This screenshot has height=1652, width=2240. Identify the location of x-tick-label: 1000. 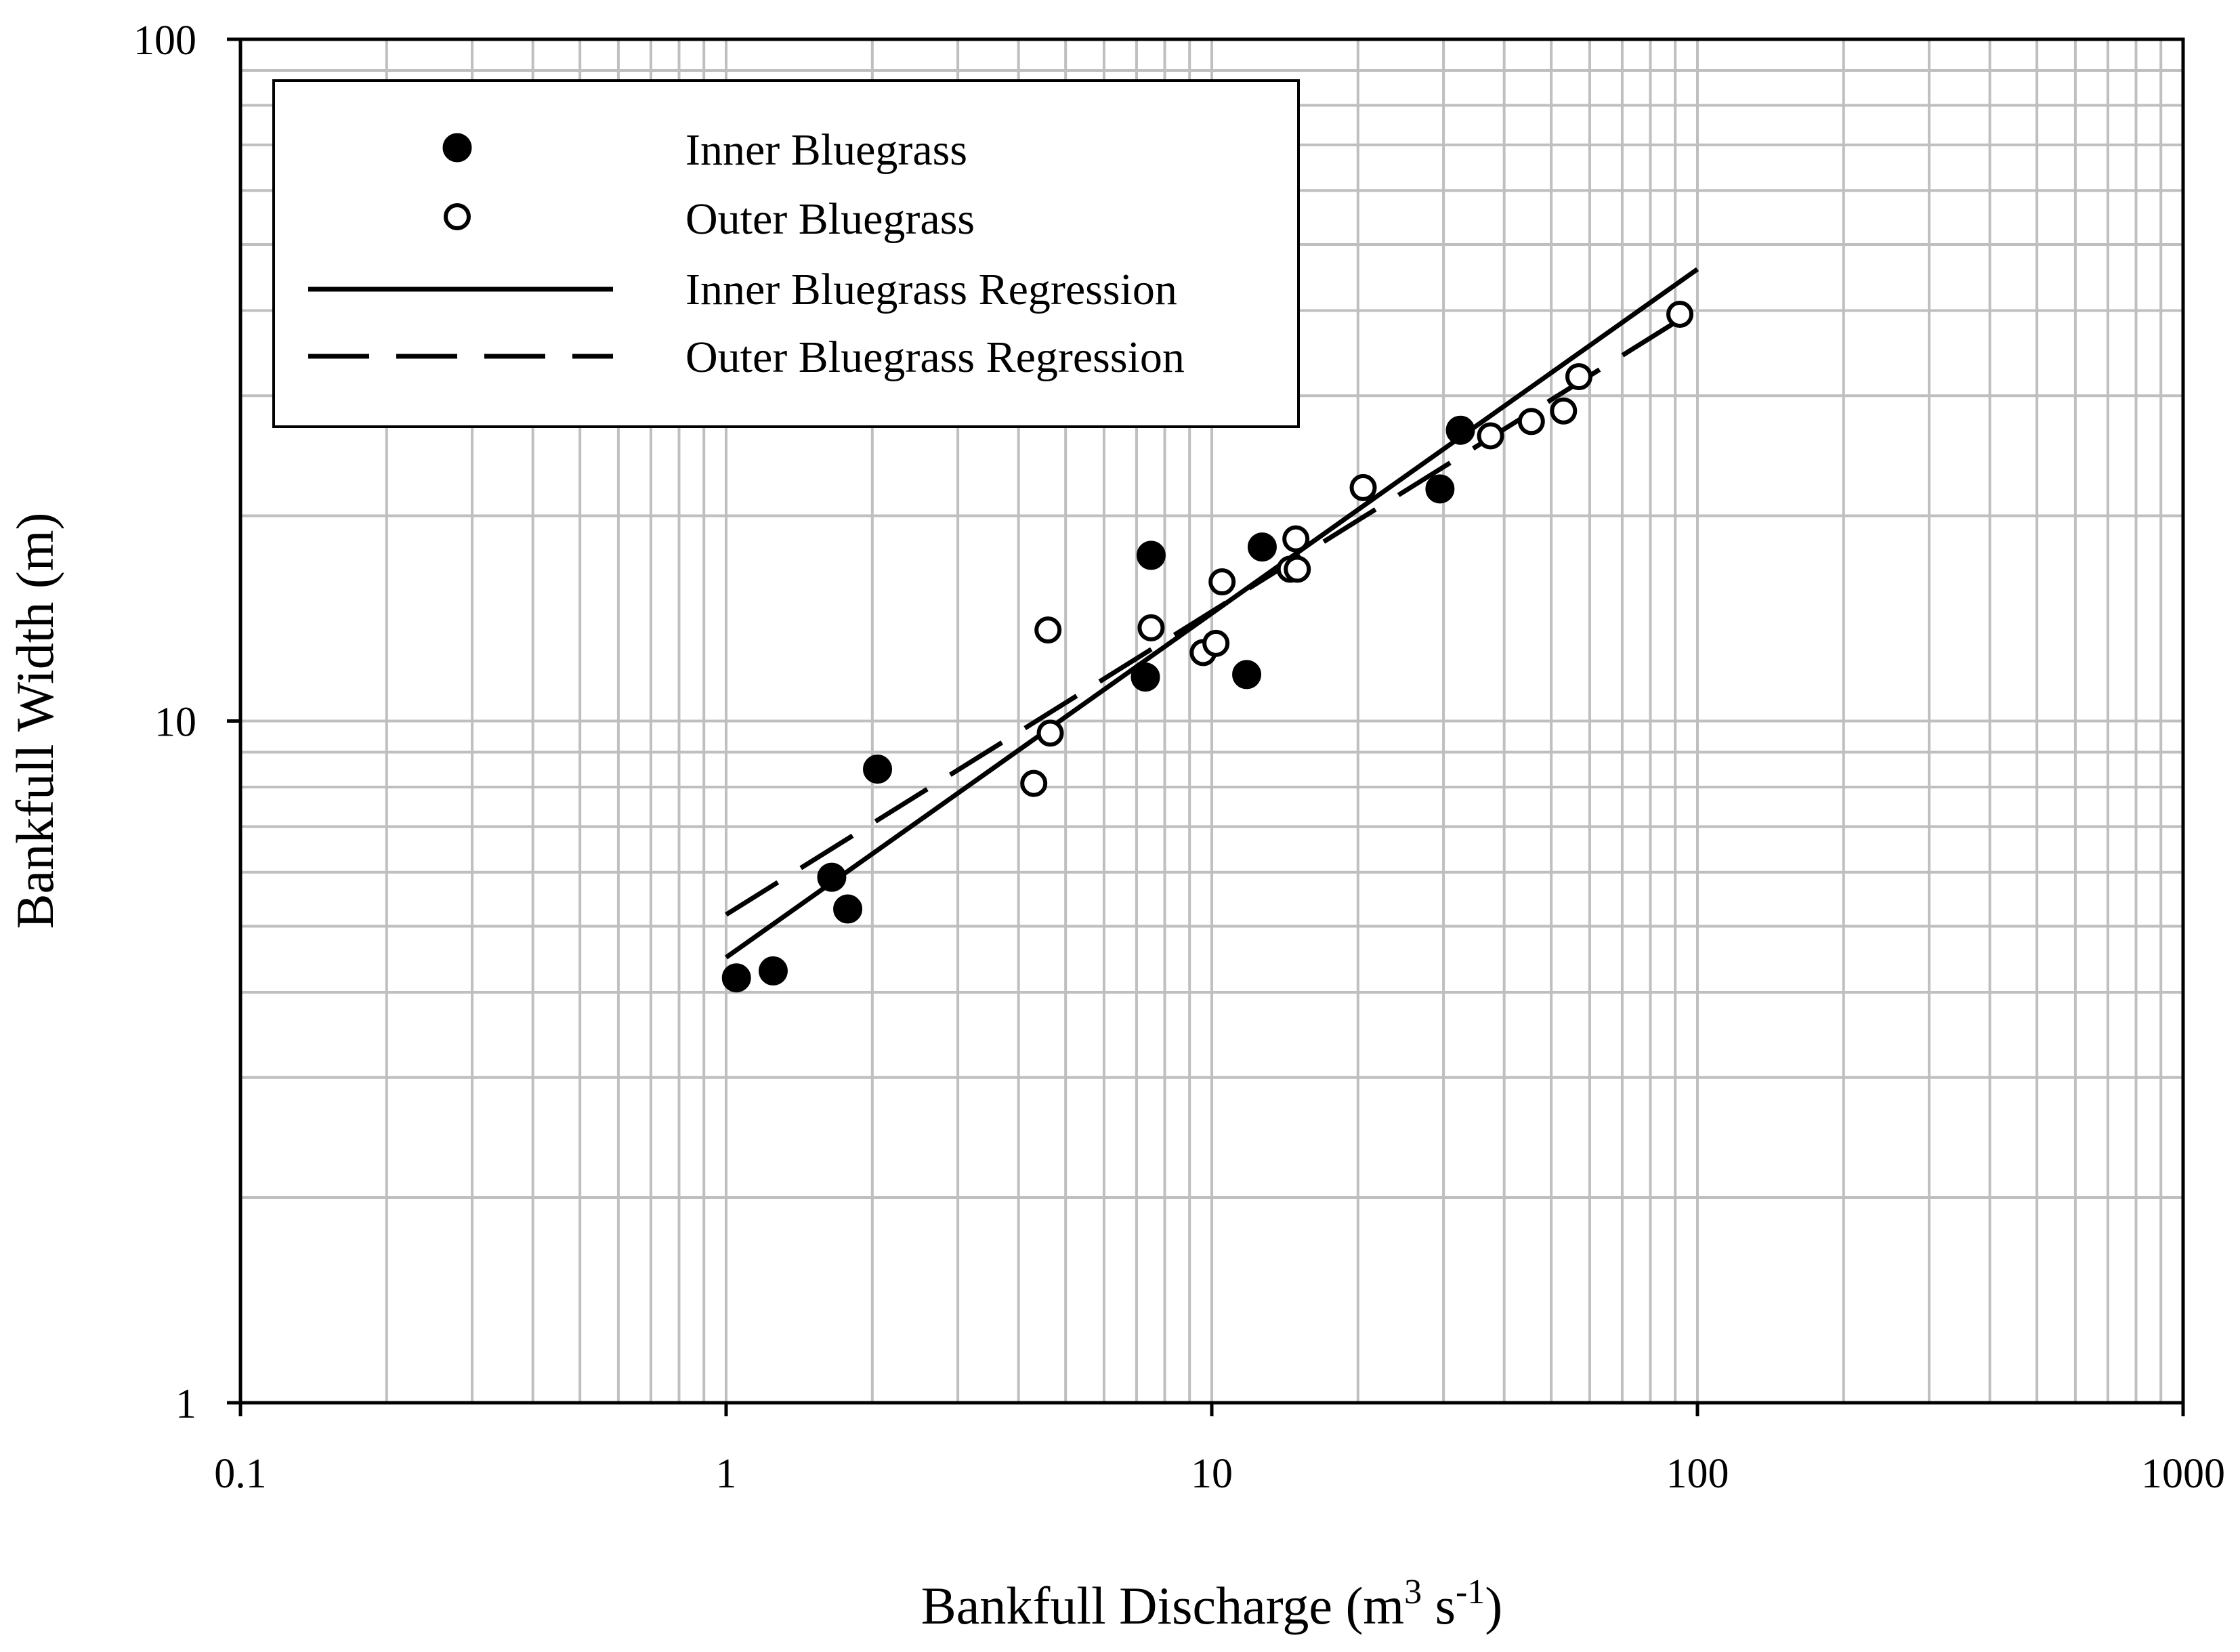
(2183, 1474).